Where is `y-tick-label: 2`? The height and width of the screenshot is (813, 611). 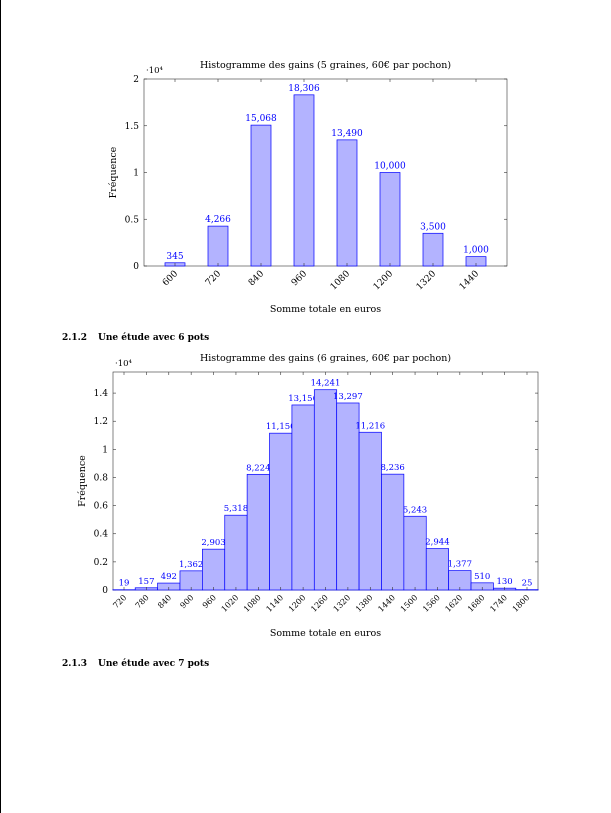
y-tick-label: 2 is located at coordinates (136, 80).